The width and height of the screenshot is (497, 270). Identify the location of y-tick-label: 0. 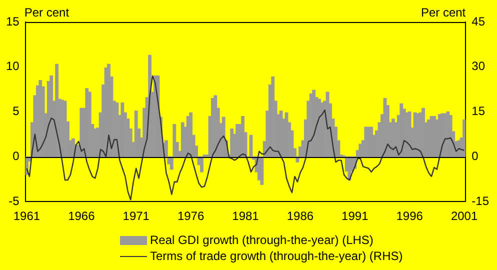
(16, 156).